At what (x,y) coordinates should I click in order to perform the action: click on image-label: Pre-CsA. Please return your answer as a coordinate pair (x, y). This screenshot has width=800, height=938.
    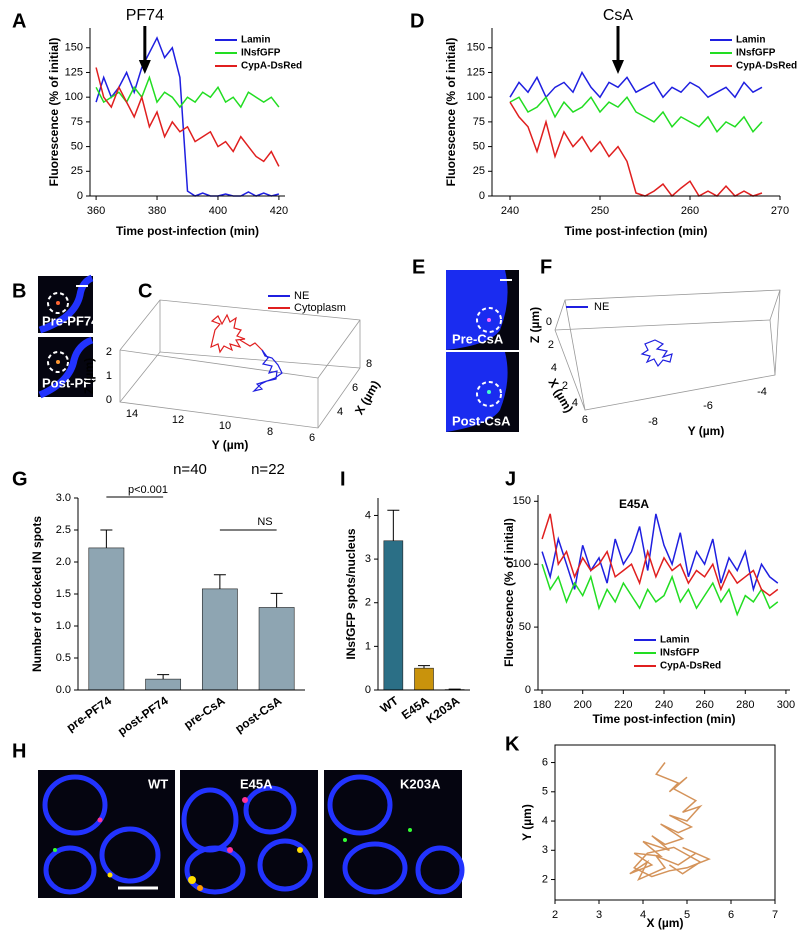
    Looking at the image, I should click on (478, 338).